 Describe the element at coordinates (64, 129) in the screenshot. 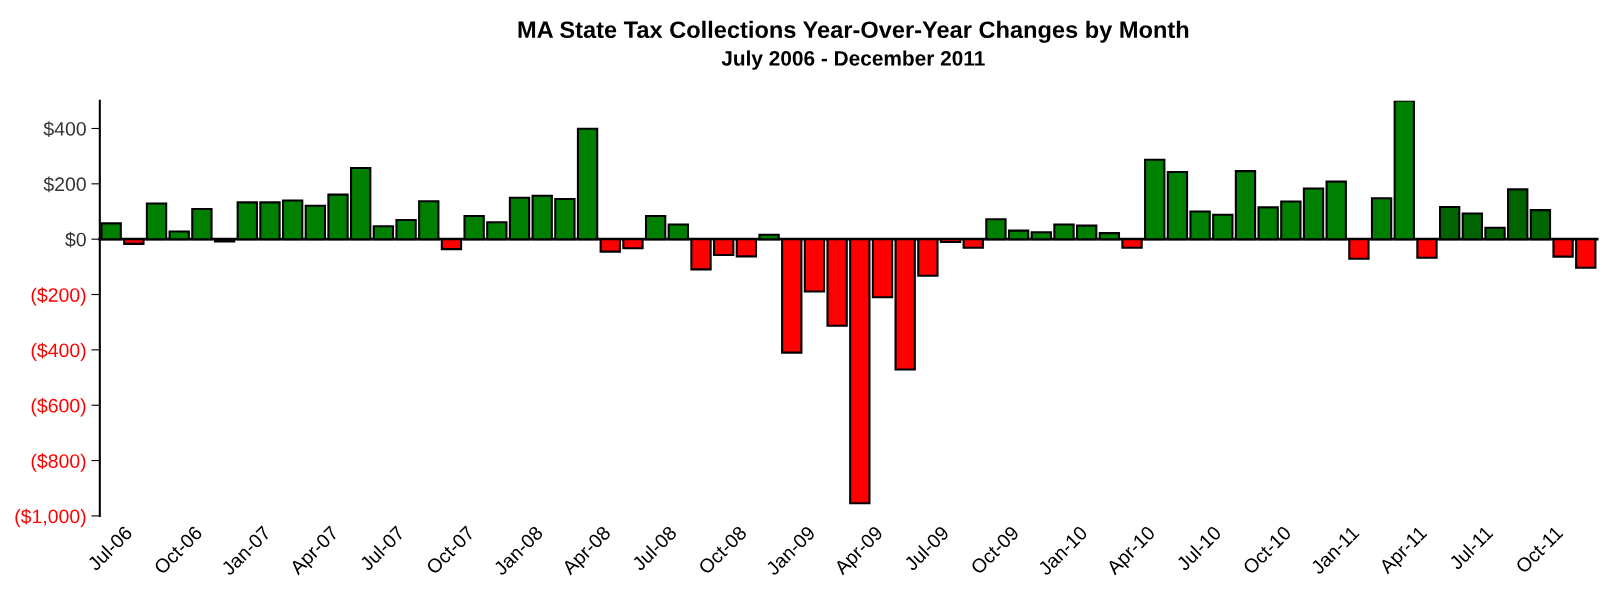

I see `y-tick-label: $400` at that location.